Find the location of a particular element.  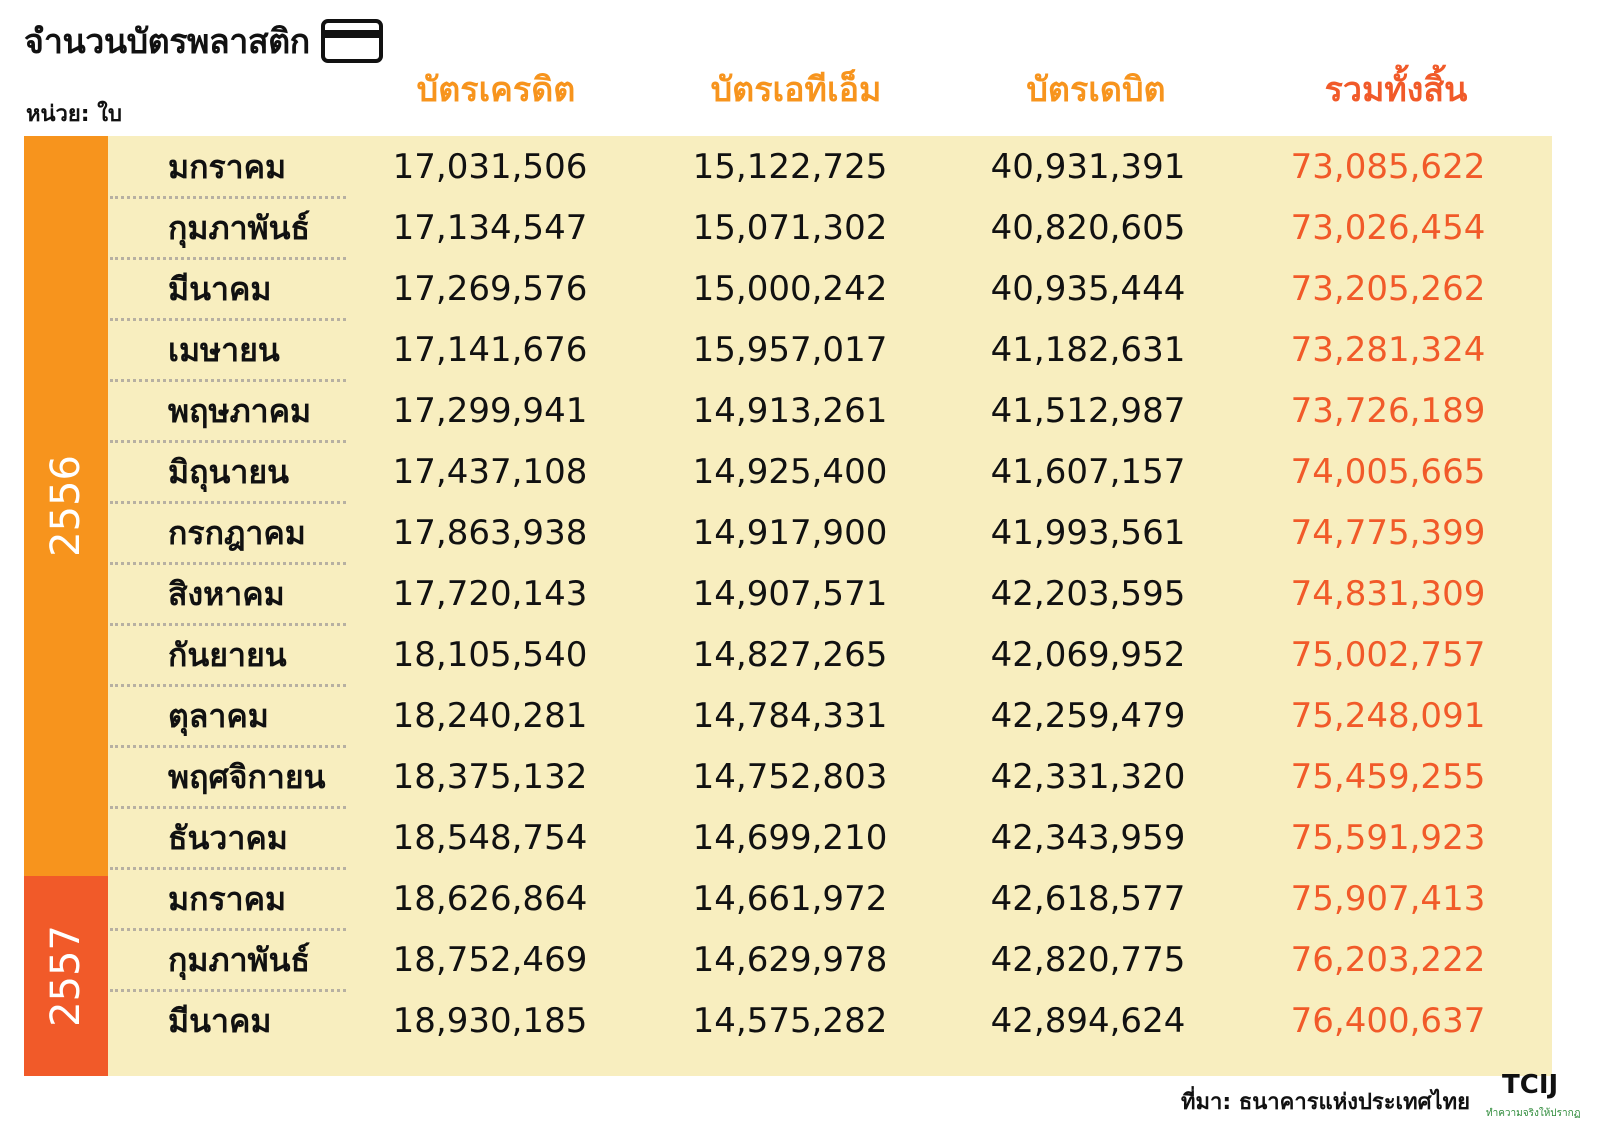

cell-atm: 14,917,900 is located at coordinates (790, 533).